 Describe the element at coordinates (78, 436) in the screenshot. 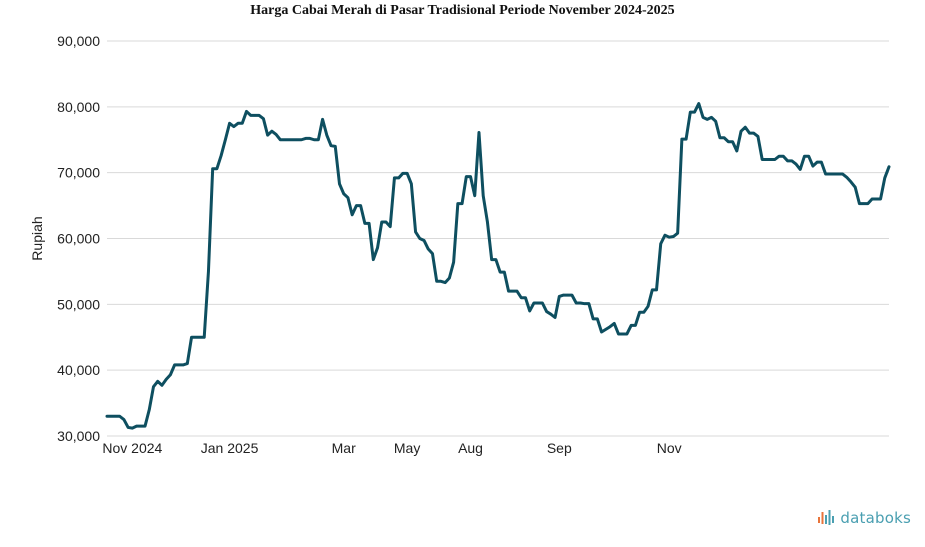

I see `y-tick-label: 30,000` at that location.